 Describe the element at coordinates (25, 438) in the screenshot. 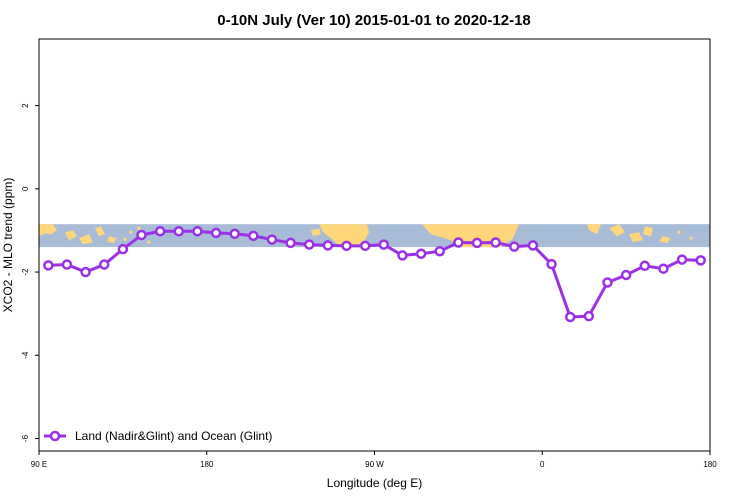

I see `y-tick-label: -6` at that location.